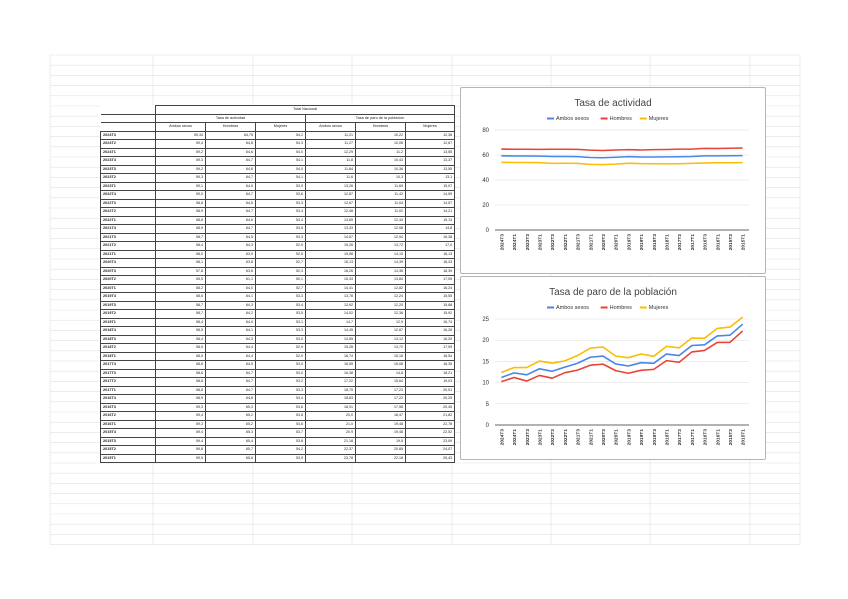 This screenshot has height=599, width=848. What do you see at coordinates (128, 280) in the screenshot?
I see `period-cell: 2020T2` at bounding box center [128, 280].